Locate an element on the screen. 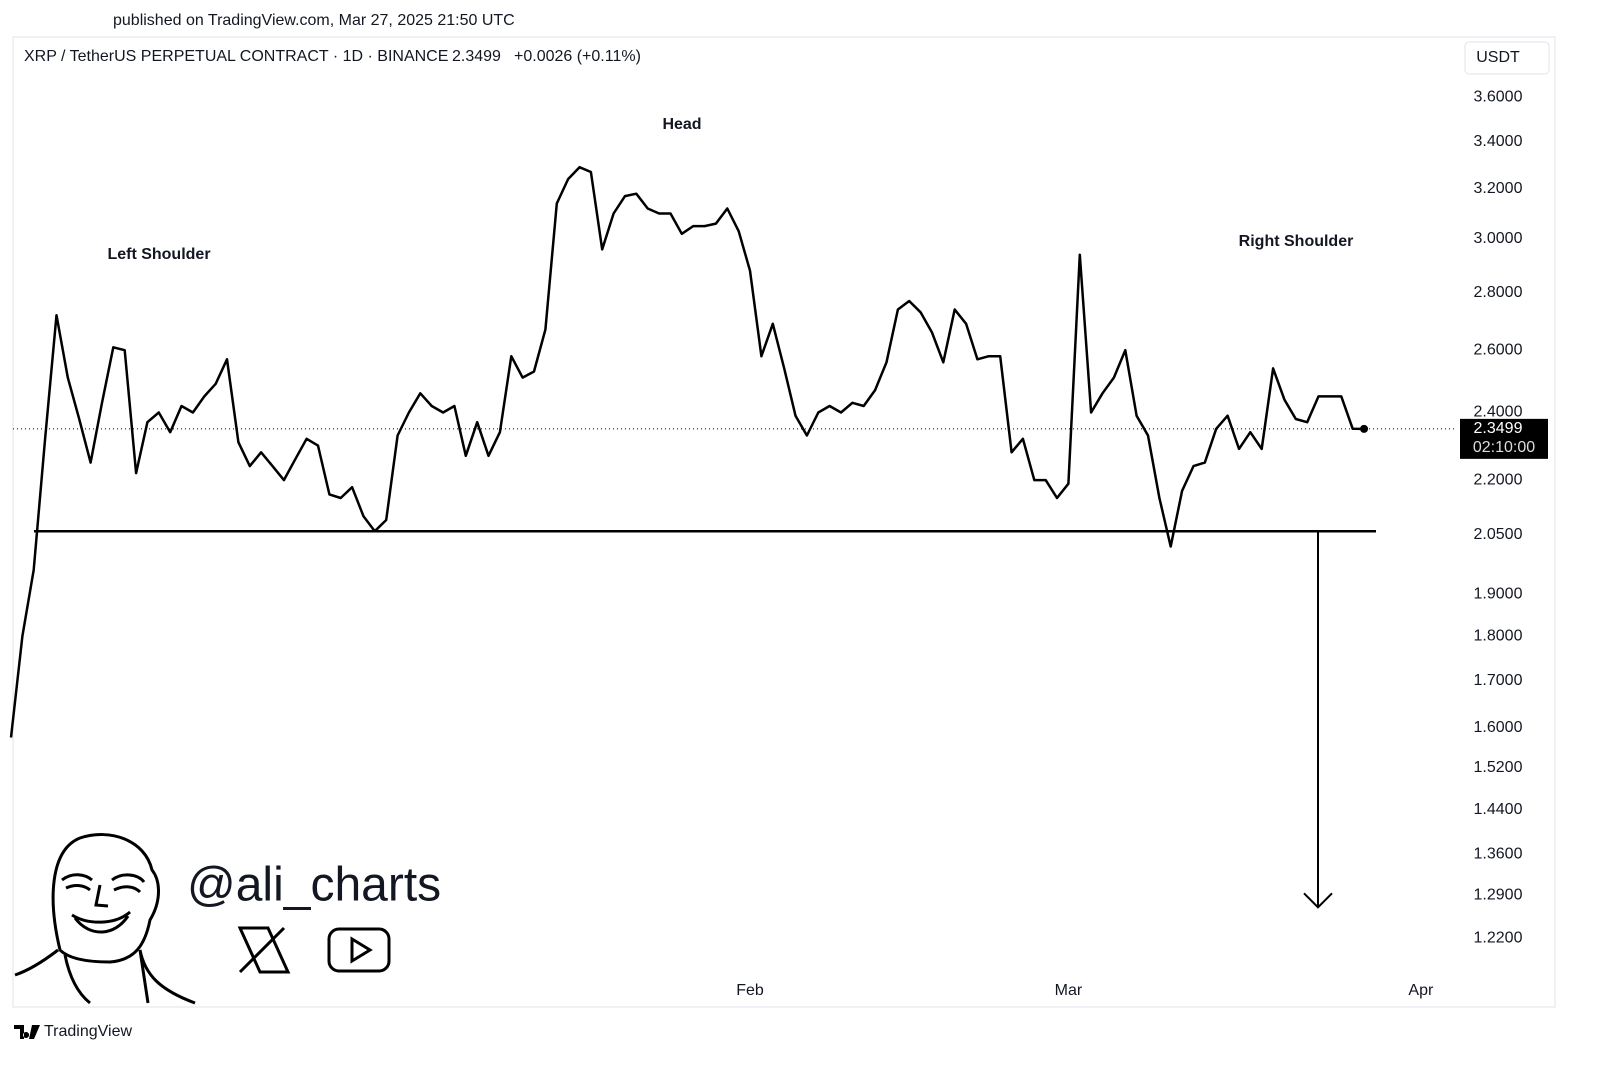 The width and height of the screenshot is (1600, 1077). y-tick-label: 1.2900 is located at coordinates (1498, 894).